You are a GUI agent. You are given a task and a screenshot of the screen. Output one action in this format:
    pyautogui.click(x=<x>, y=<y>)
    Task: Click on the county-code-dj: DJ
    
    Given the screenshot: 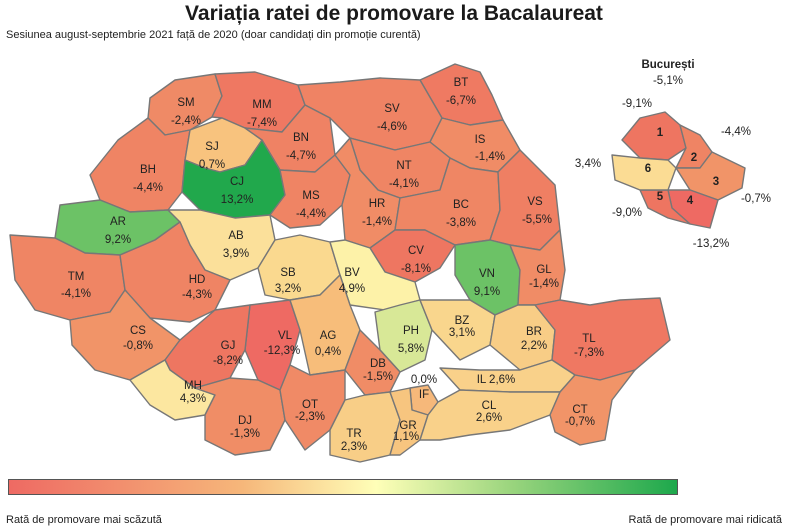 What is the action you would take?
    pyautogui.click(x=245, y=421)
    